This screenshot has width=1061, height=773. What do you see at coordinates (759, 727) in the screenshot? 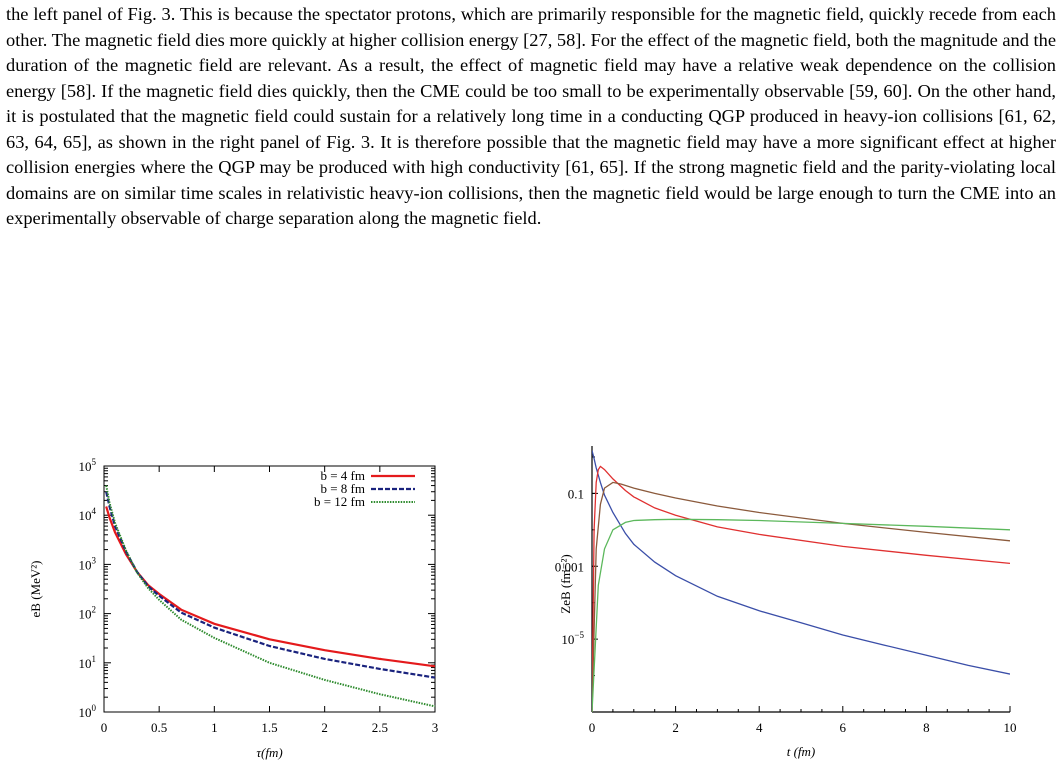
I see `right-x-tick-label: 4` at bounding box center [759, 727].